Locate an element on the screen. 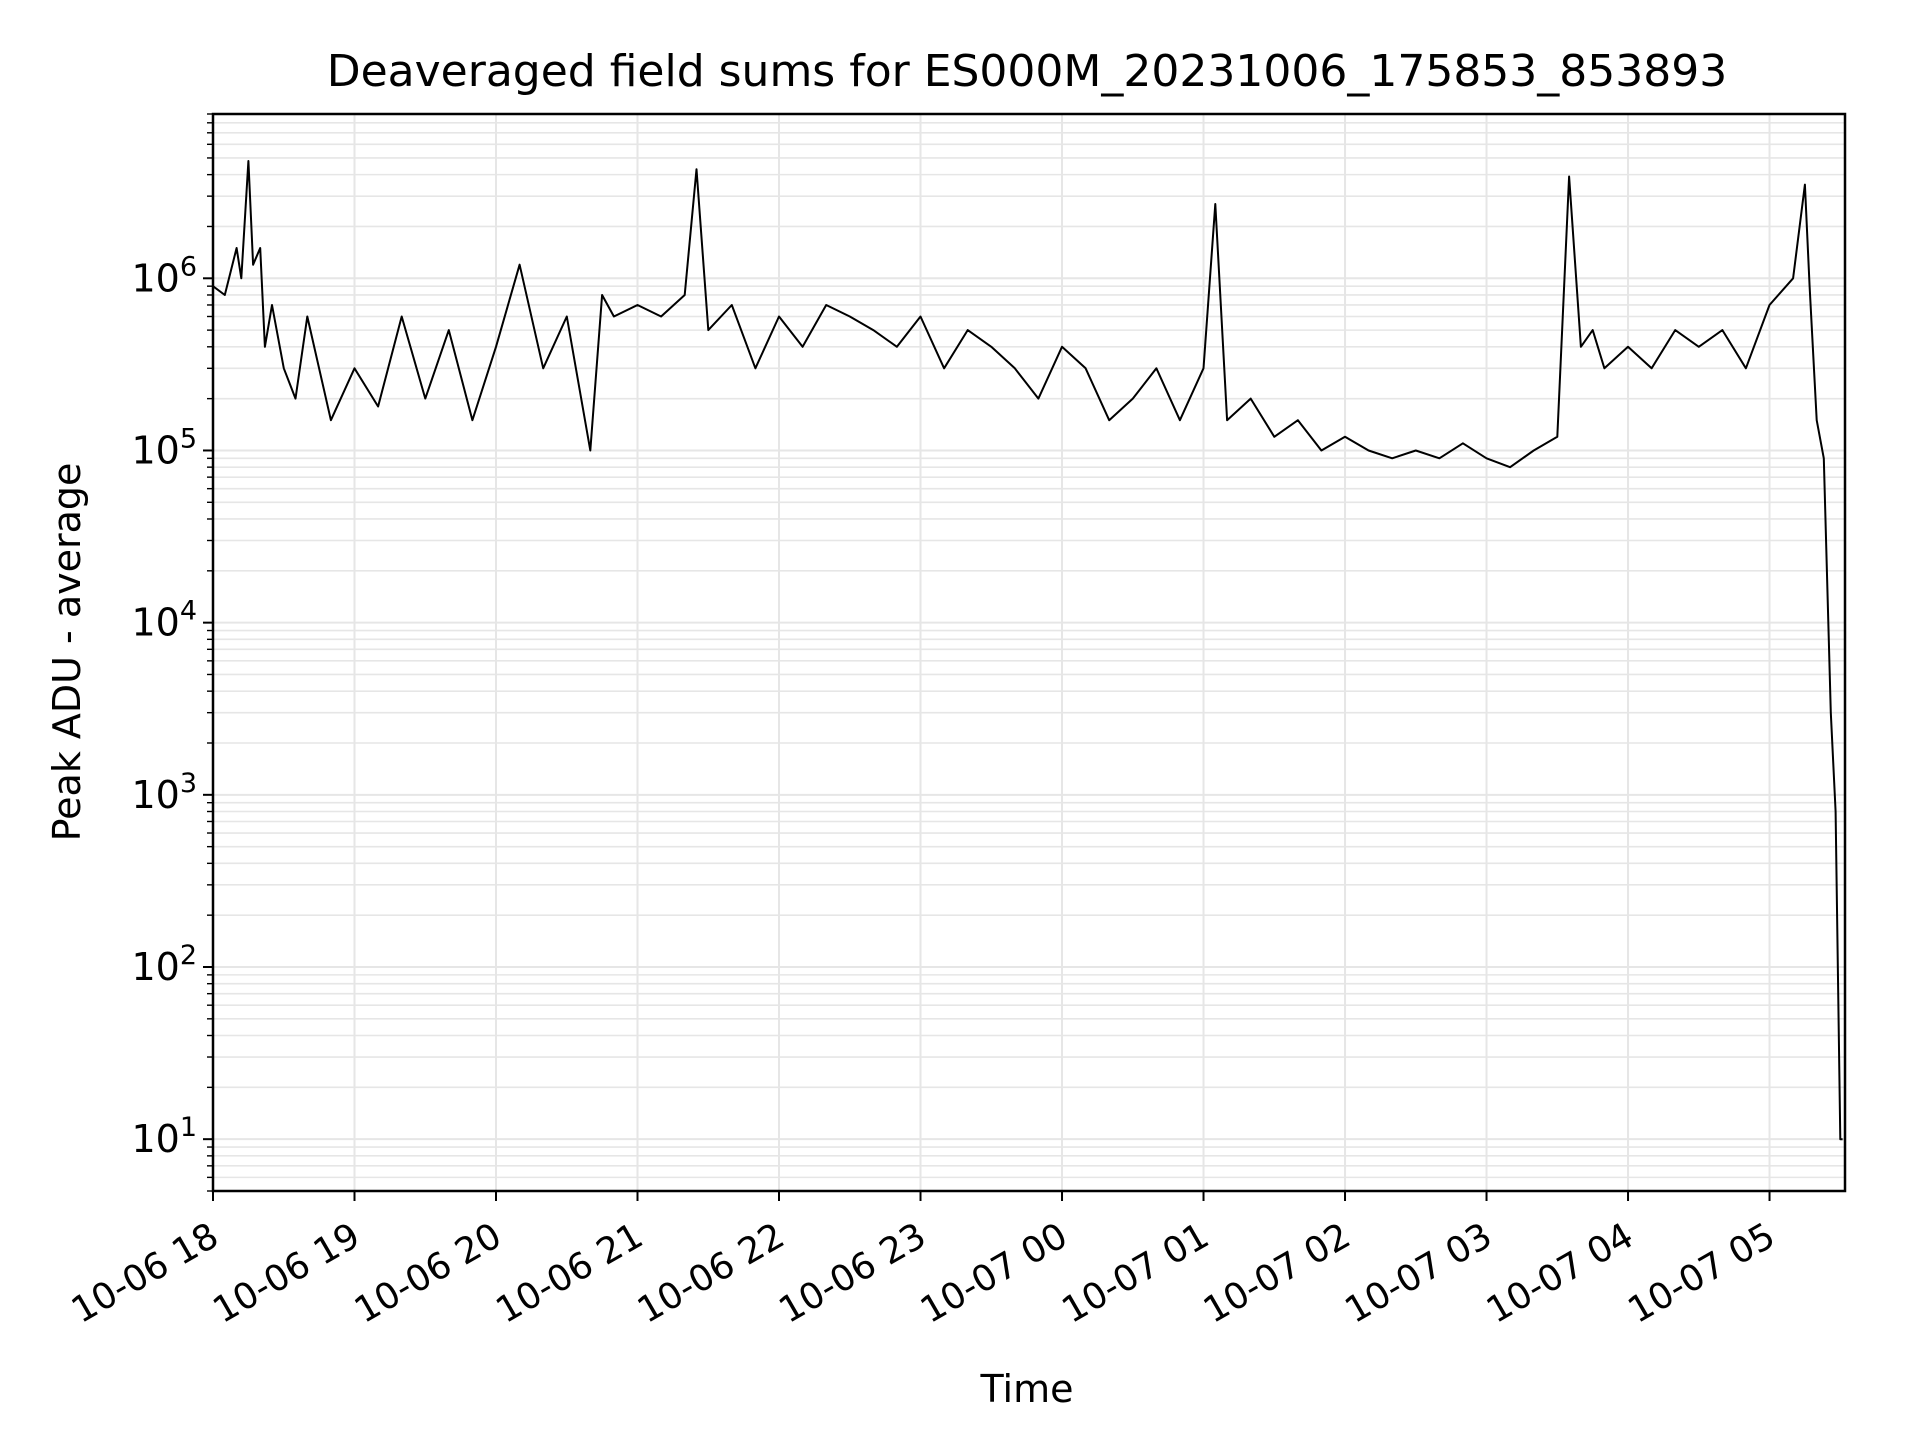 This screenshot has height=1440, width=1920. y-tick-label: 10⁵ is located at coordinates (164, 447).